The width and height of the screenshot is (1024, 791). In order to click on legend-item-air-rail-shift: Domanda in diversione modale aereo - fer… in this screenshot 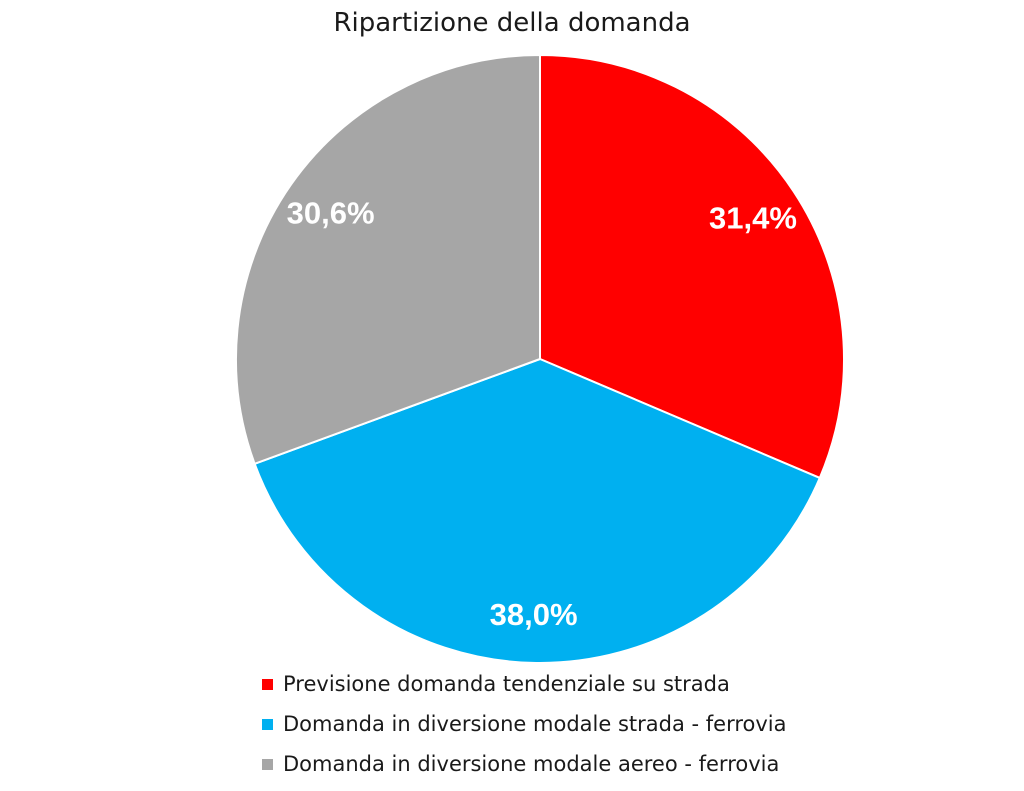, I will do `click(524, 764)`.